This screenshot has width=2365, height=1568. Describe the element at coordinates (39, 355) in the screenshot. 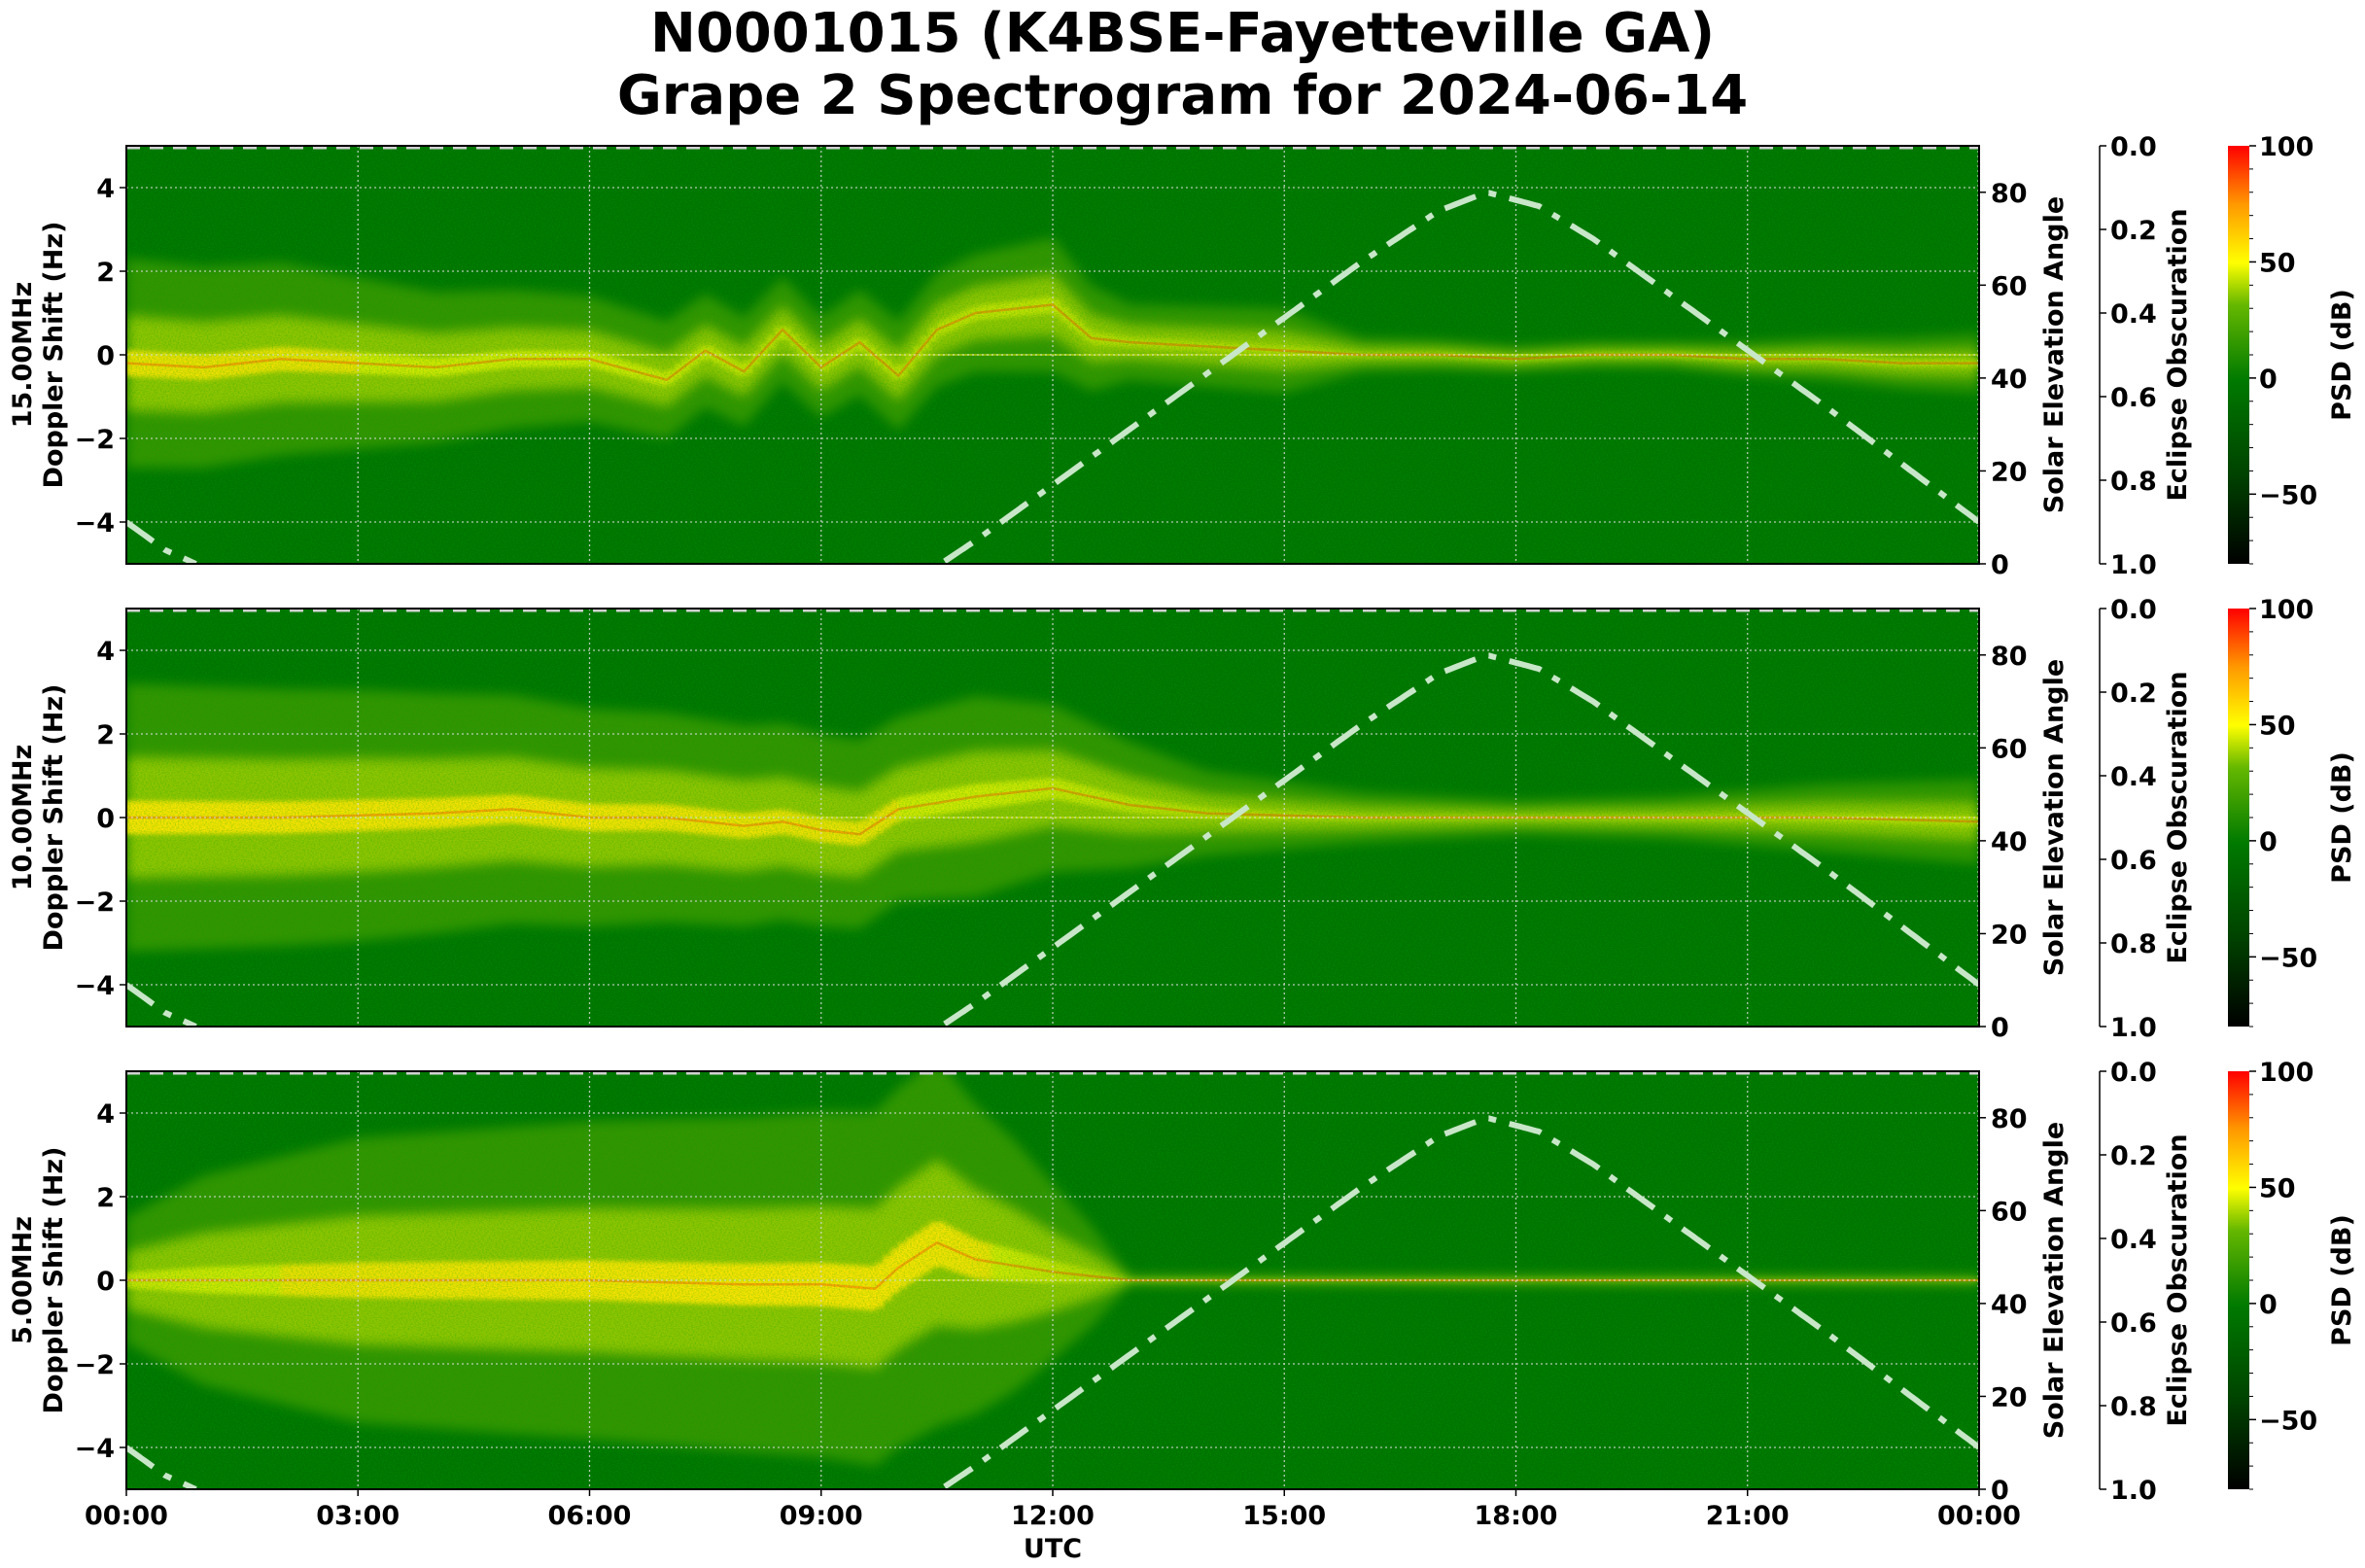

I see `doppler-axis-label: 15.00MHzDoppler Shift (Hz)` at that location.